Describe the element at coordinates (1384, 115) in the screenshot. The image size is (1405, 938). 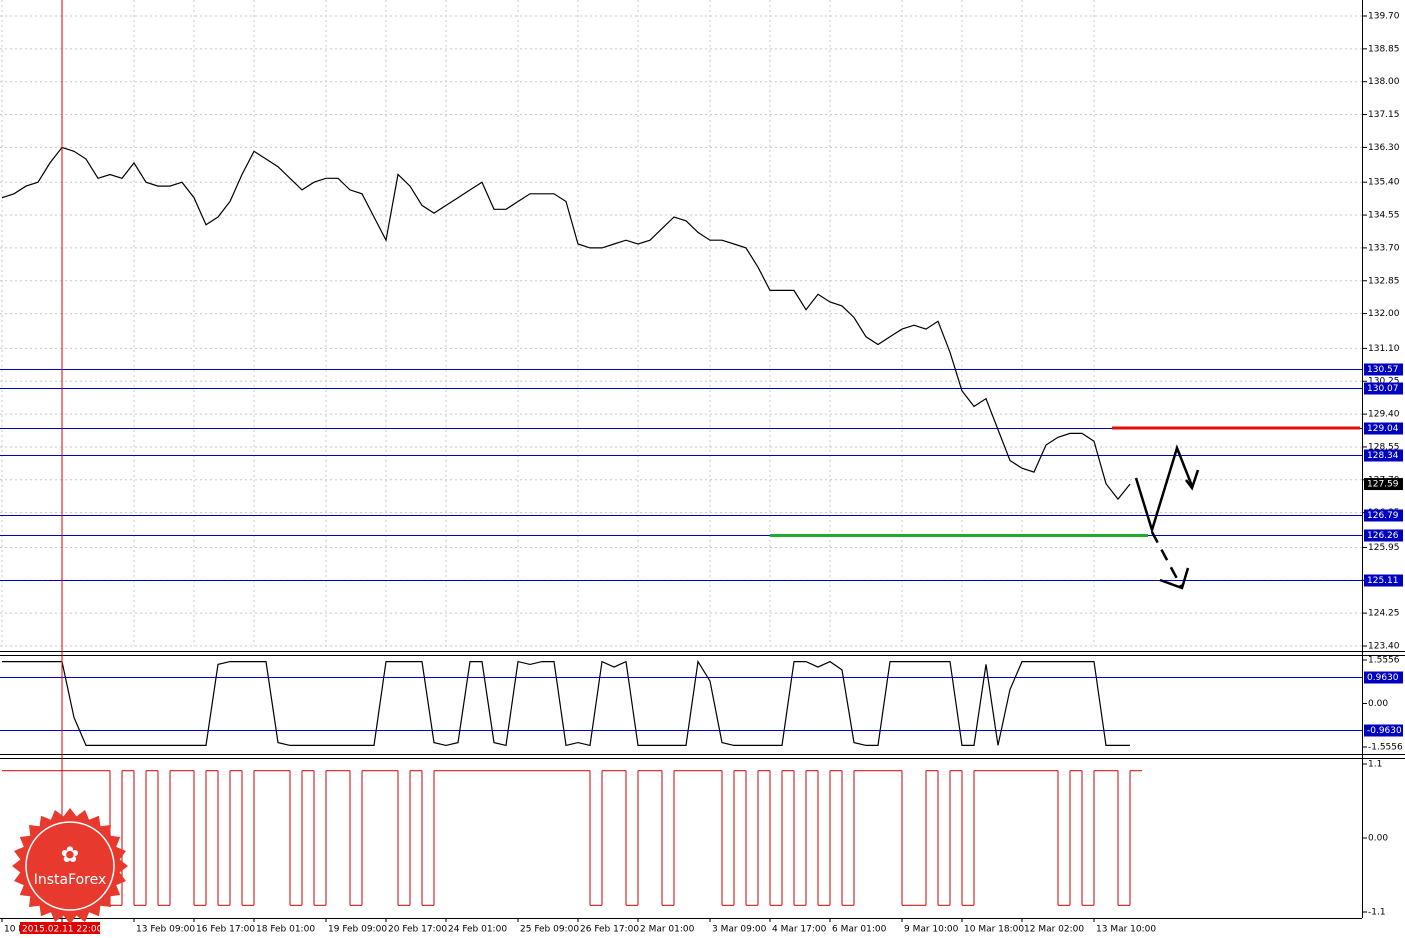
I see `y-tick-label: 137.15` at that location.